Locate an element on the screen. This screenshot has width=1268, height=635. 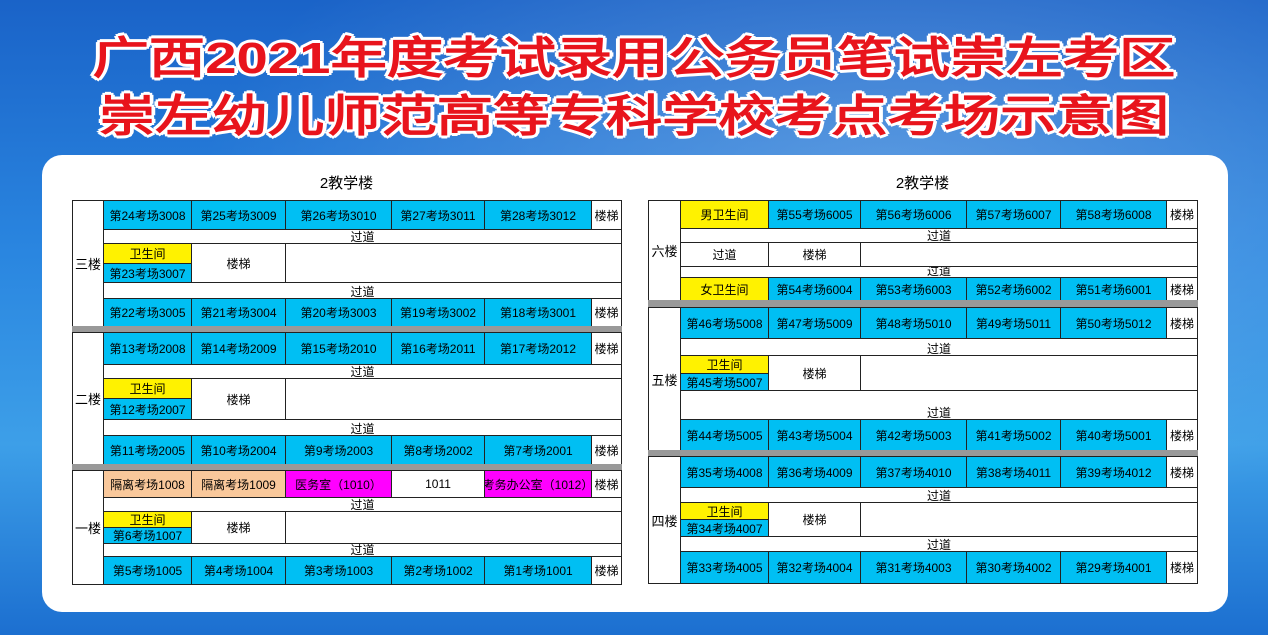
exam-room: 第38考场4011 is located at coordinates (1013, 472).